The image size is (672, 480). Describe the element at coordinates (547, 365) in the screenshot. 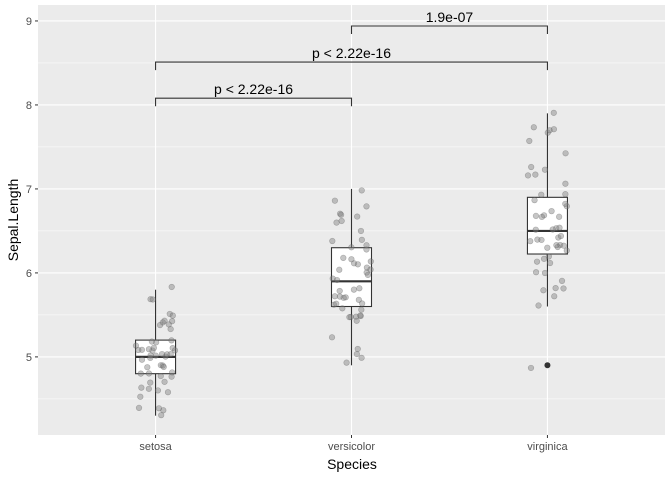

I see `outlier-point` at that location.